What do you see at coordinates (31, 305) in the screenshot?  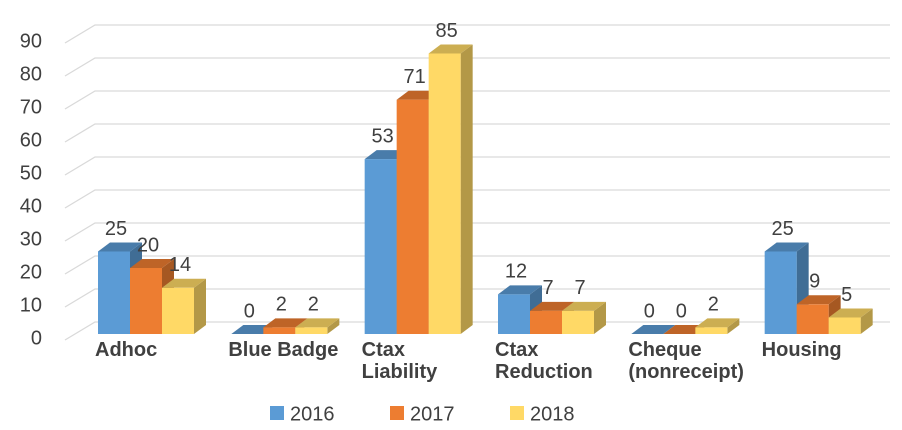 I see `y-tick-label: 10` at bounding box center [31, 305].